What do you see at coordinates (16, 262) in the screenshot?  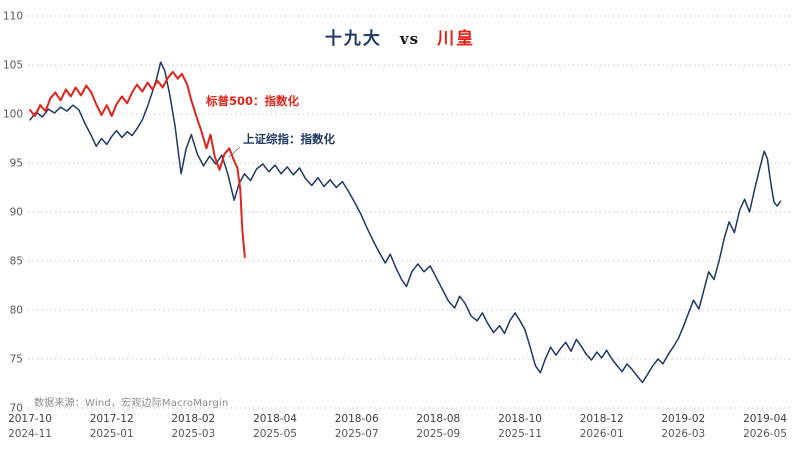 I see `y-tick-label: 85` at bounding box center [16, 262].